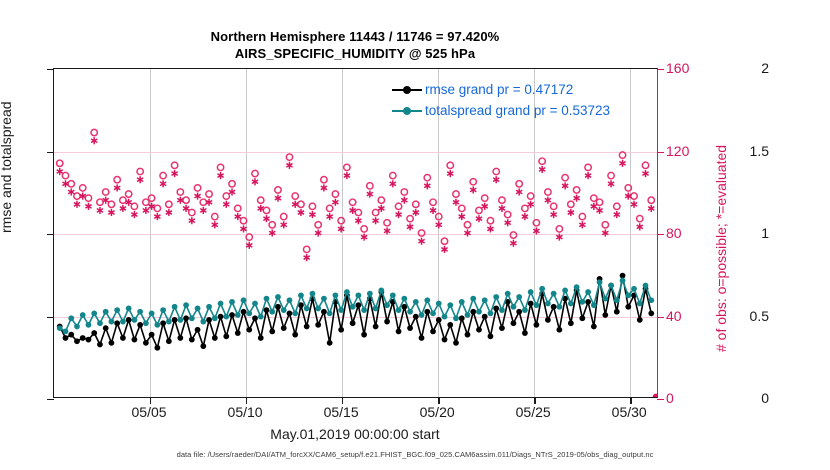  What do you see at coordinates (501, 110) in the screenshot?
I see `legend-item-totalspread: totalspread grand pr = 0.53723` at bounding box center [501, 110].